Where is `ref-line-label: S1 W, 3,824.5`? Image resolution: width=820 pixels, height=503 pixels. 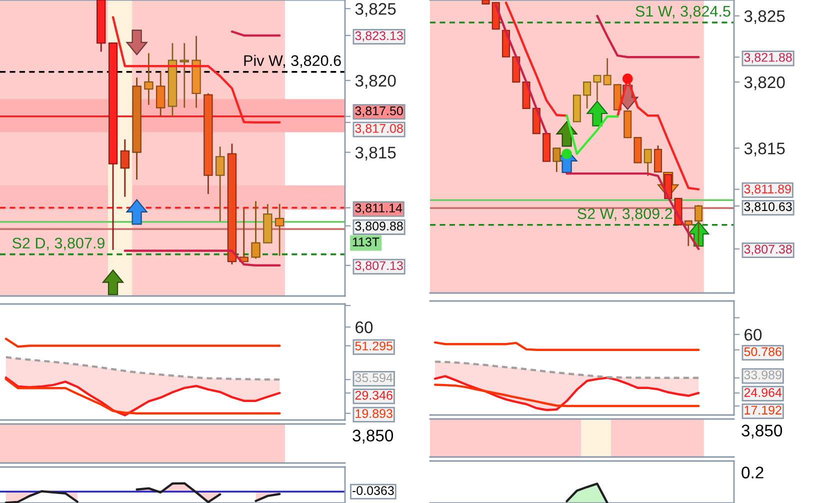 ref-line-label: S1 W, 3,824.5 is located at coordinates (683, 12).